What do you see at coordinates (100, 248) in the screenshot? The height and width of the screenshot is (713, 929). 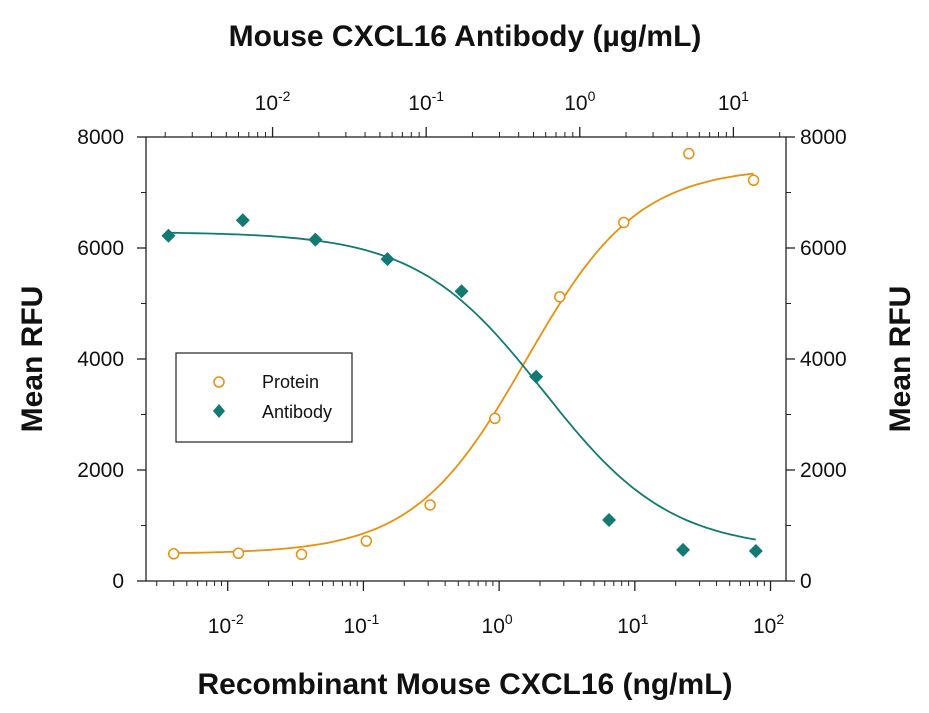 I see `y-tick-label-left: 6000` at bounding box center [100, 248].